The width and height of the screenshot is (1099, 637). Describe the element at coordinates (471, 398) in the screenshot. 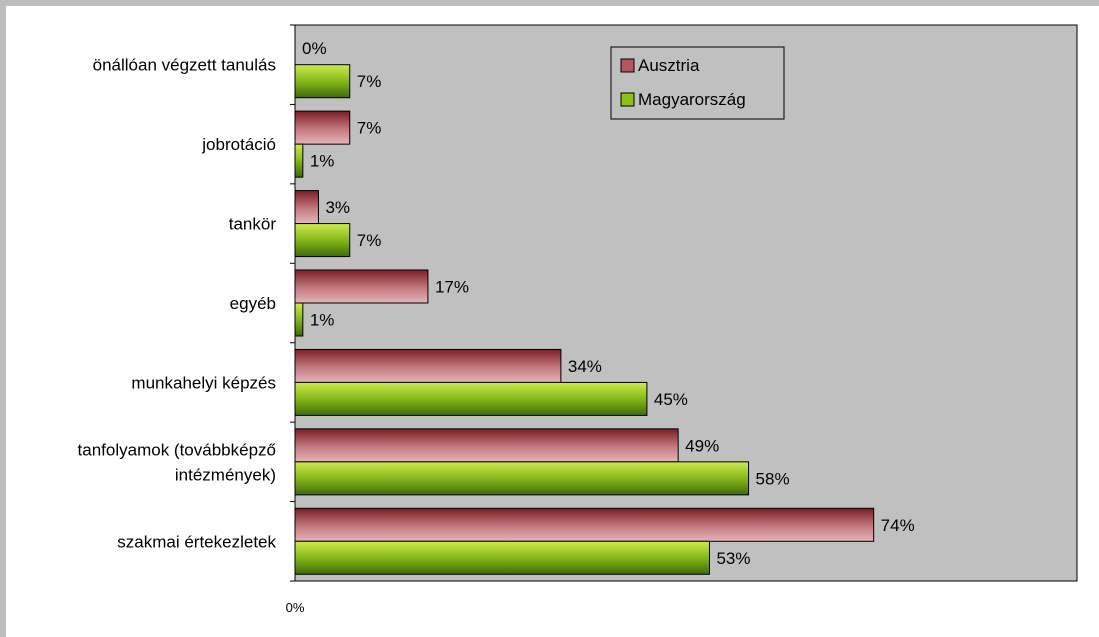

I see `bar-magyarorszag-munkahelyi-kepzes` at that location.